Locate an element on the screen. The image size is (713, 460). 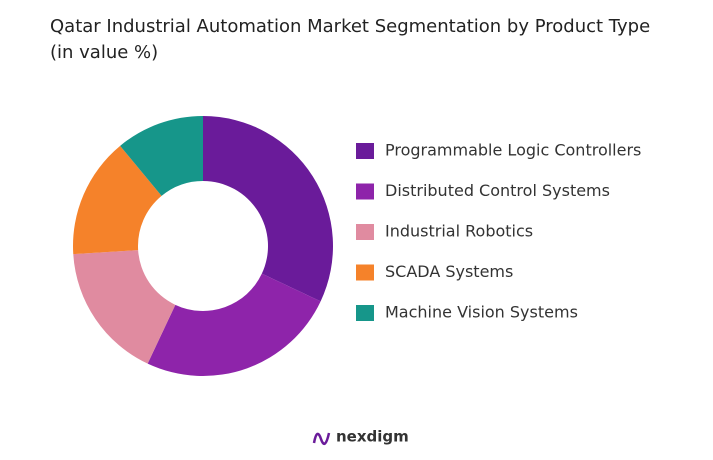
legend-label: Distributed Control Systems is located at coordinates (497, 190).